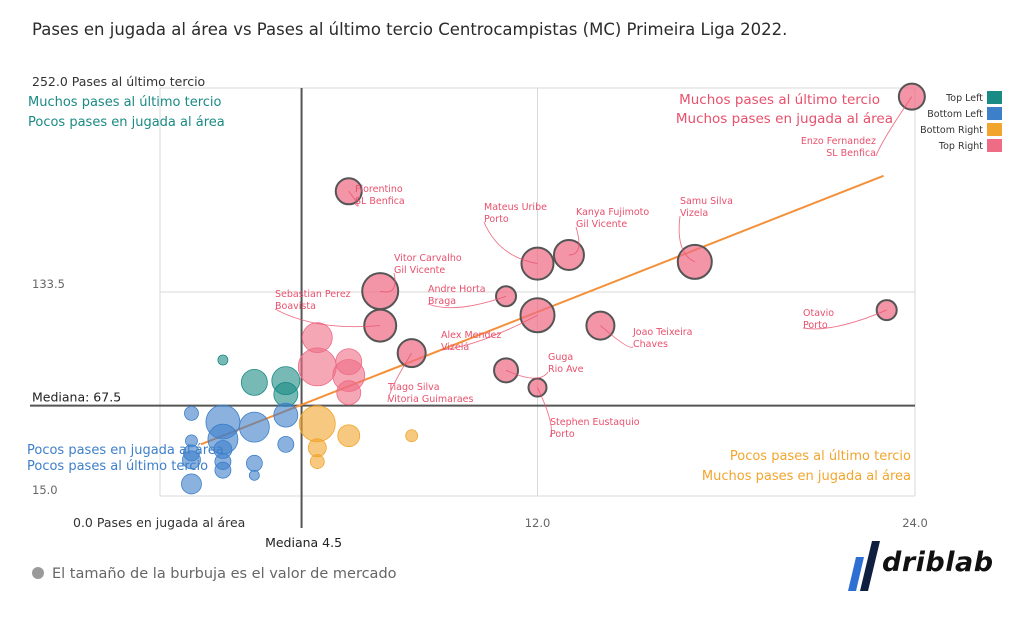  What do you see at coordinates (815, 325) in the screenshot?
I see `point-label-1-team: Porto` at bounding box center [815, 325].